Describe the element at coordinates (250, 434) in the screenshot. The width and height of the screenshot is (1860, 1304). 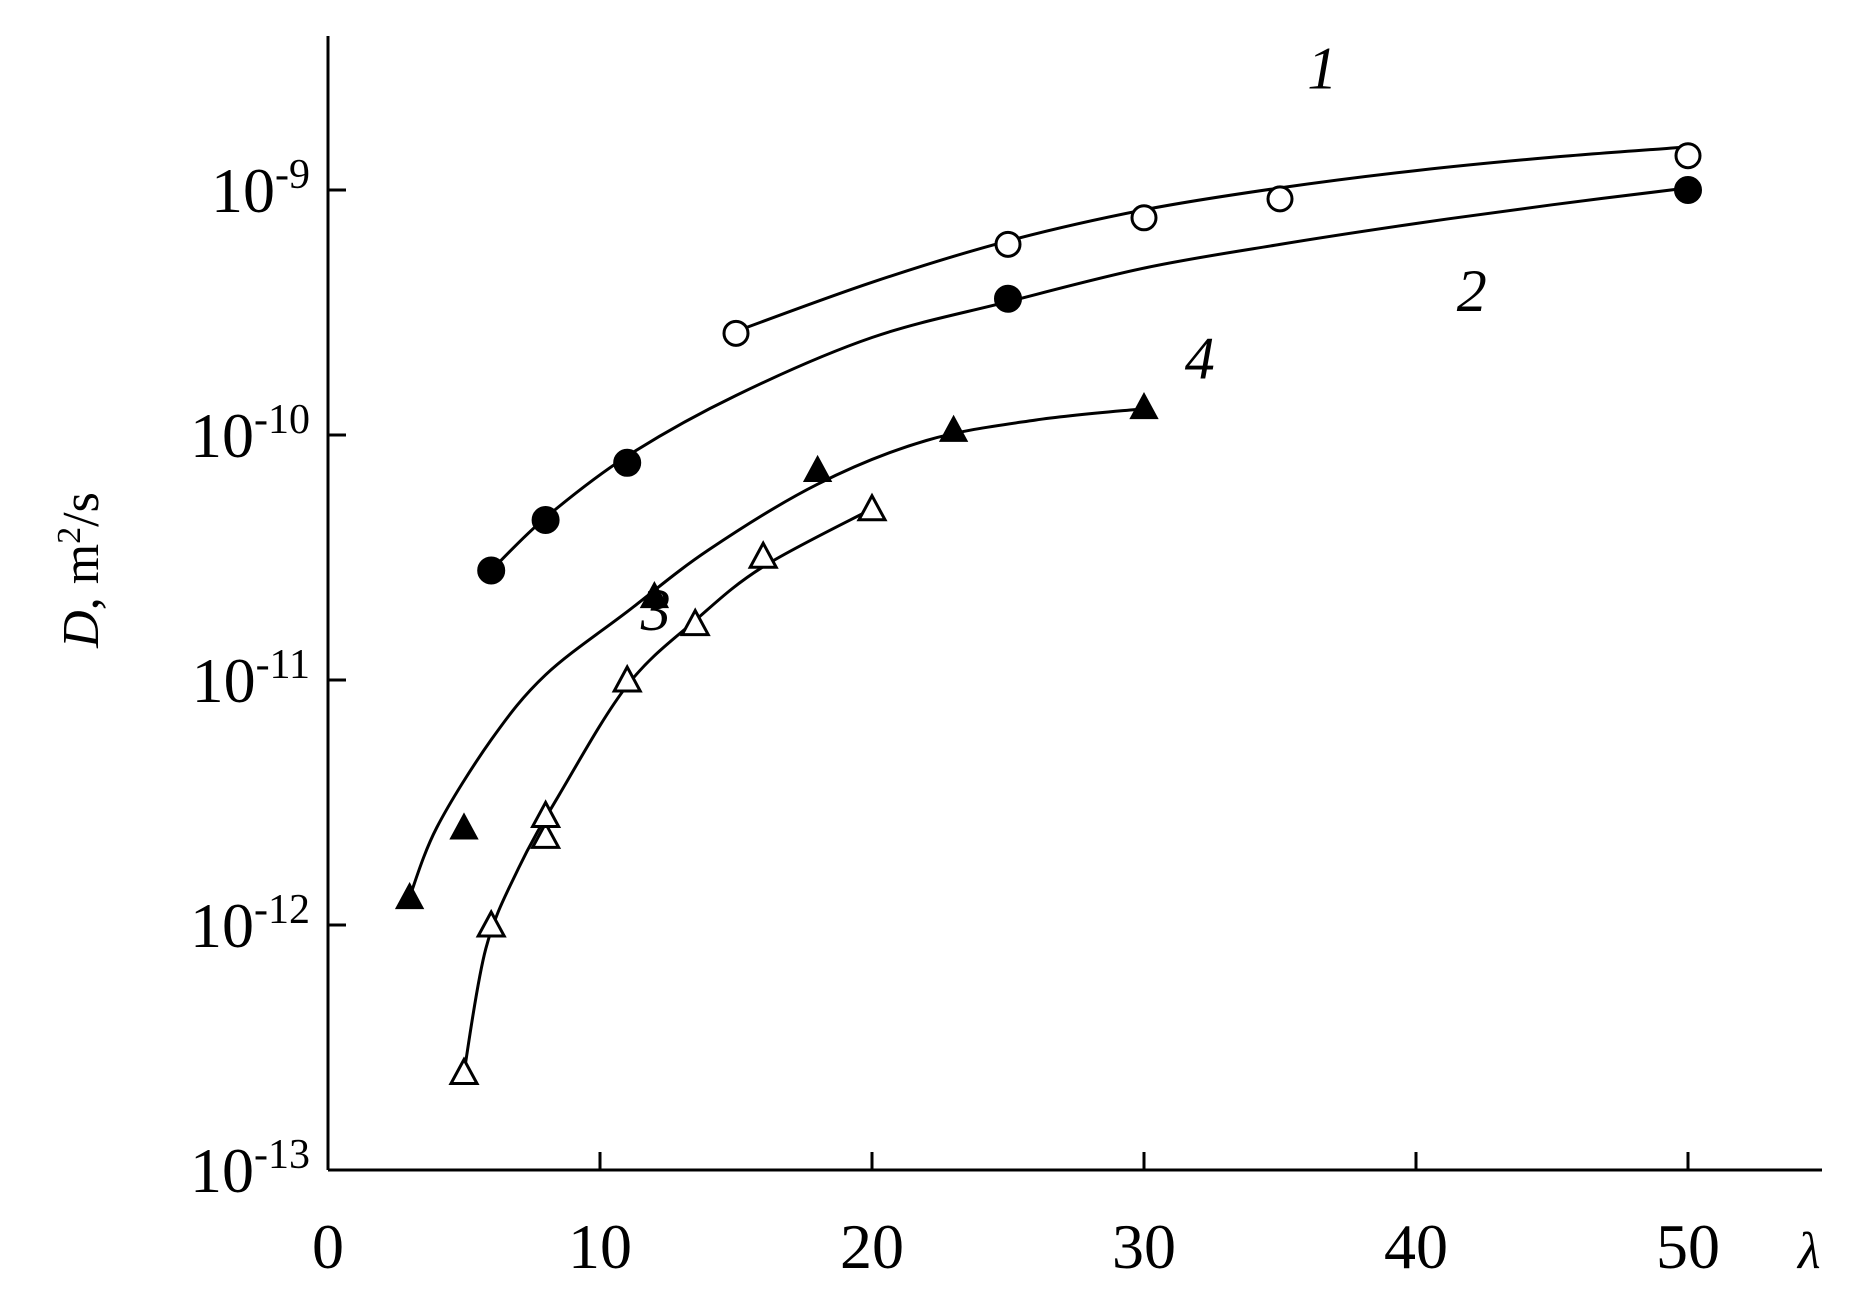
I see `y-tick-label: 10-10` at that location.